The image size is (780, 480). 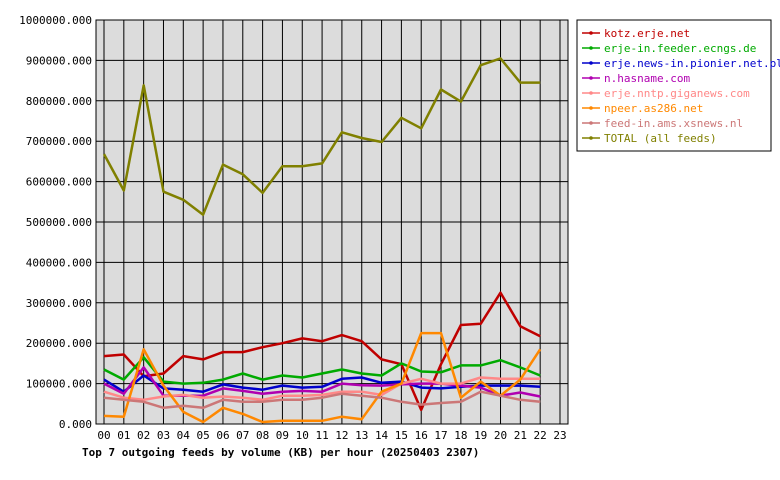 I want to click on x-tick-label: 21, so click(x=520, y=435).